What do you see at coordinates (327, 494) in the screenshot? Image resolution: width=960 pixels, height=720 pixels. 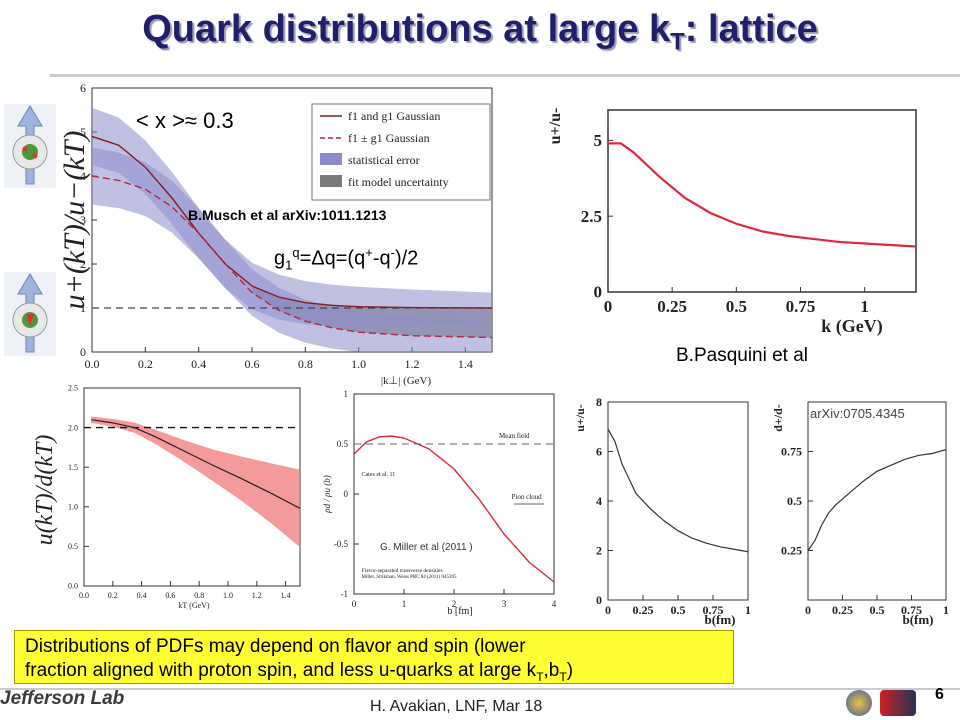 I see `y-axis-label: ρd / ρu (b)` at bounding box center [327, 494].